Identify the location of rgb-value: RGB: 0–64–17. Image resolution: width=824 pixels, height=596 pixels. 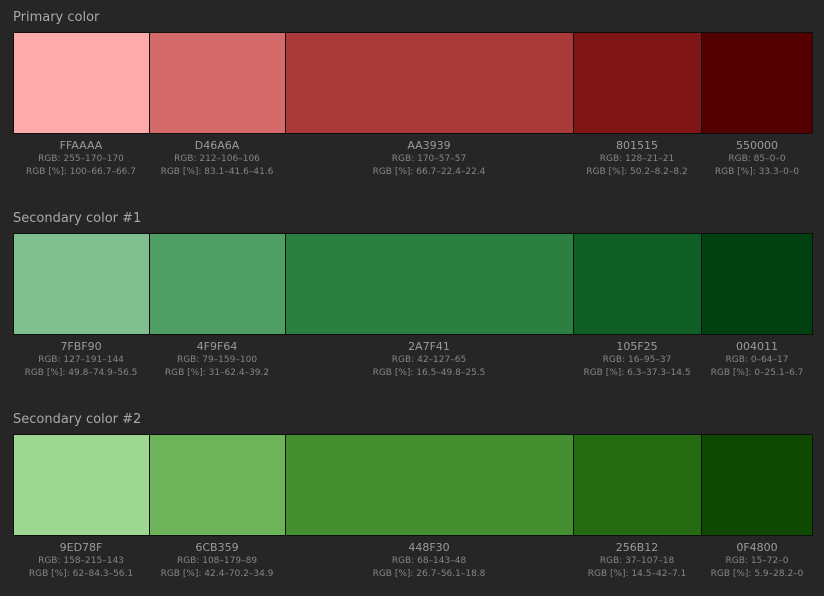
(757, 360).